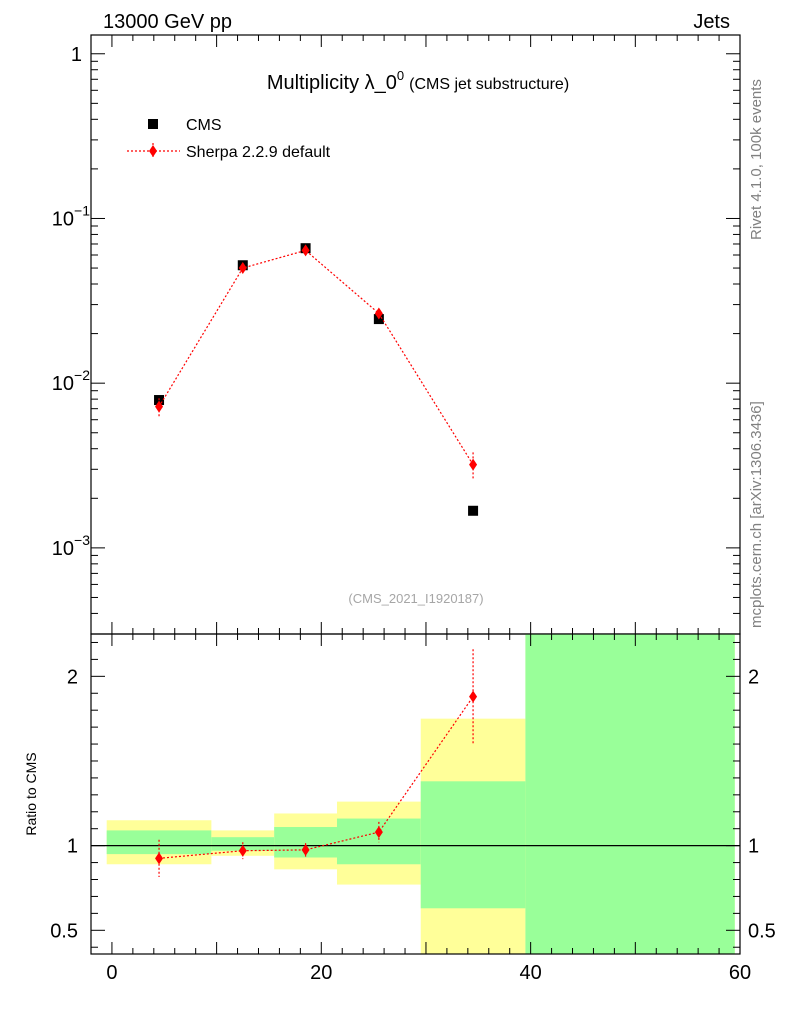  I want to click on ratio-ylabel: Ratio to CMS, so click(31, 793).